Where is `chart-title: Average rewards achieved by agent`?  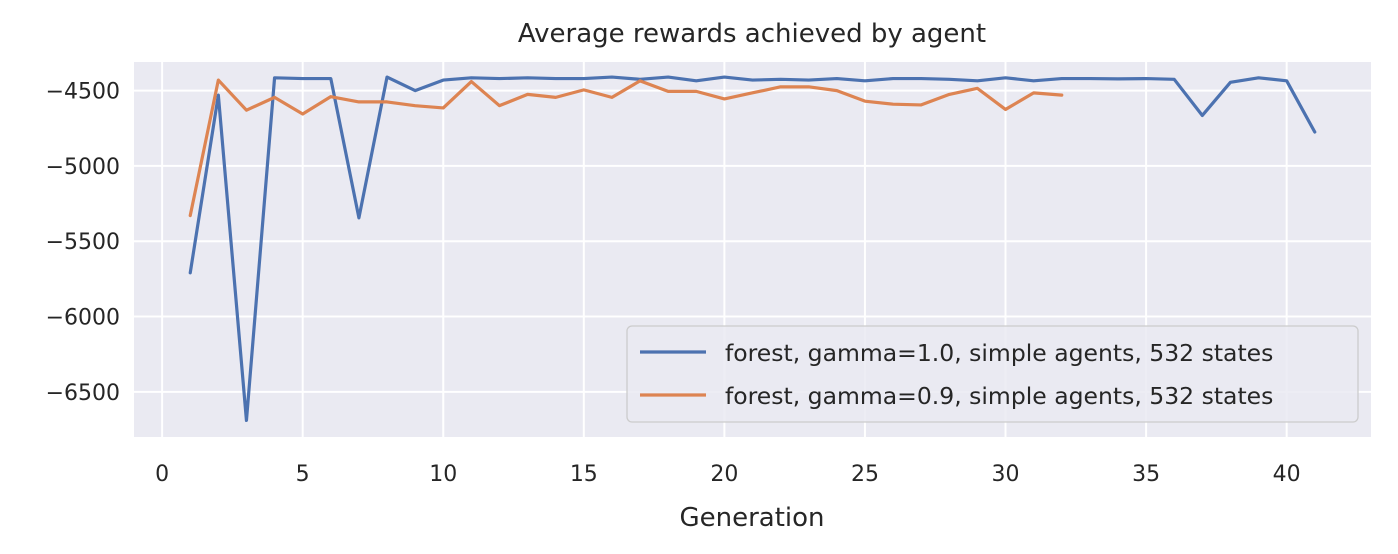 chart-title: Average rewards achieved by agent is located at coordinates (752, 34).